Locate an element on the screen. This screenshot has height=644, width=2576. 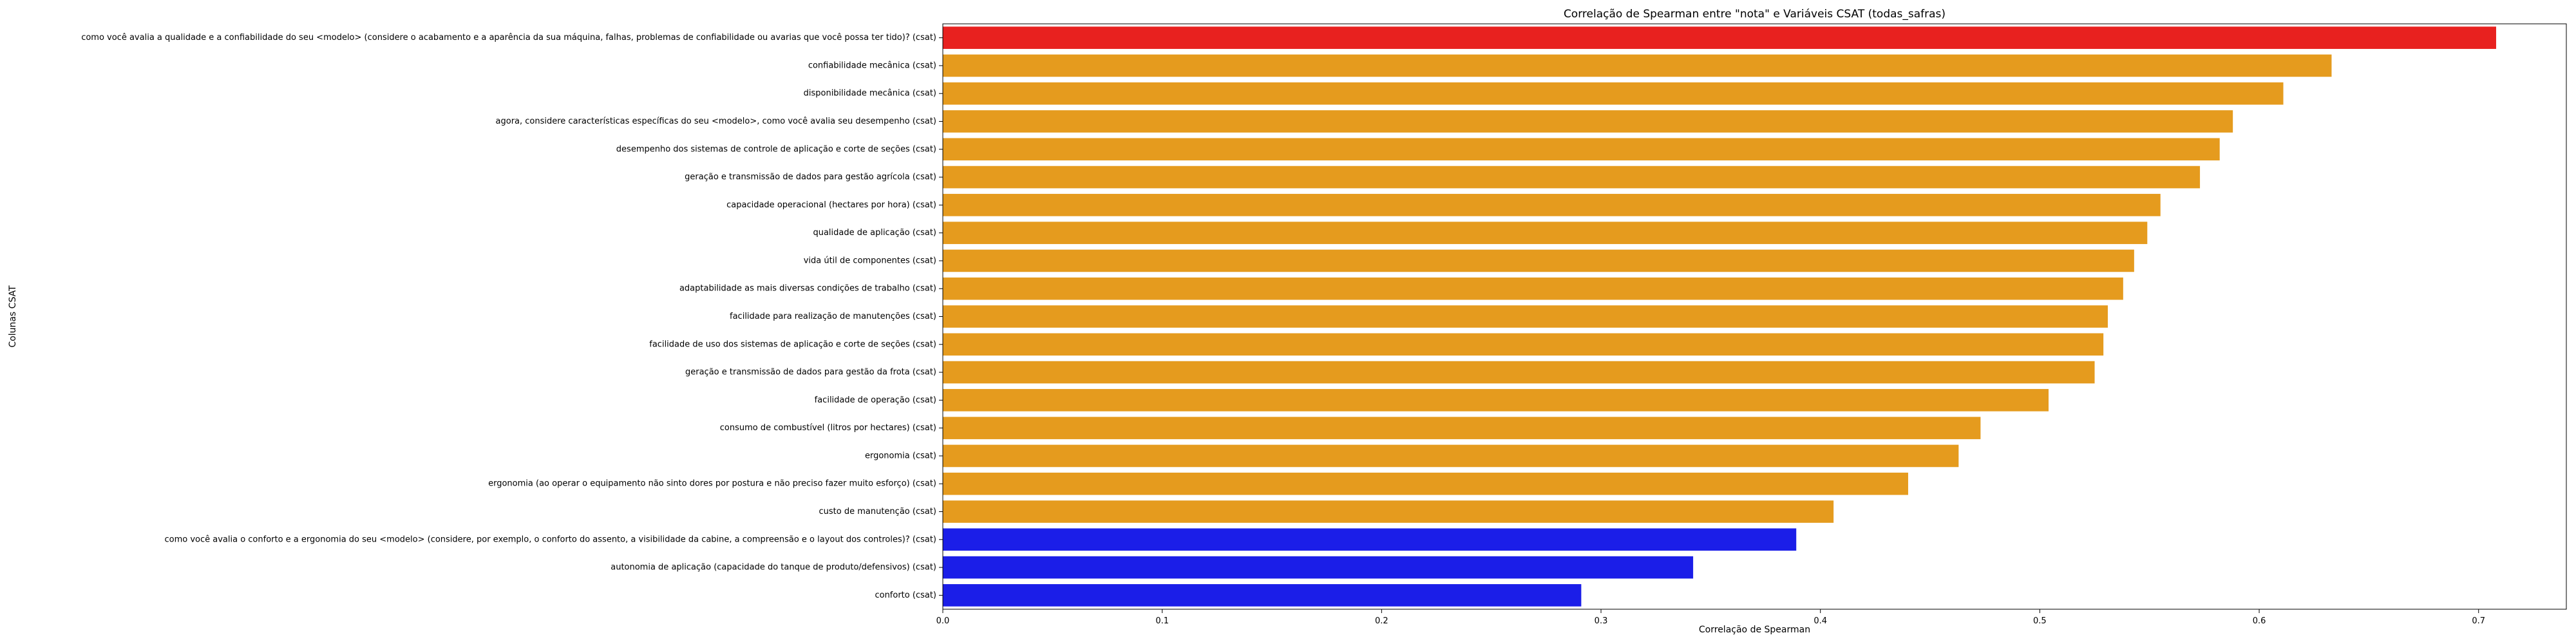
y-tick-label: confiabilidade mecânica (csat) is located at coordinates (872, 65).